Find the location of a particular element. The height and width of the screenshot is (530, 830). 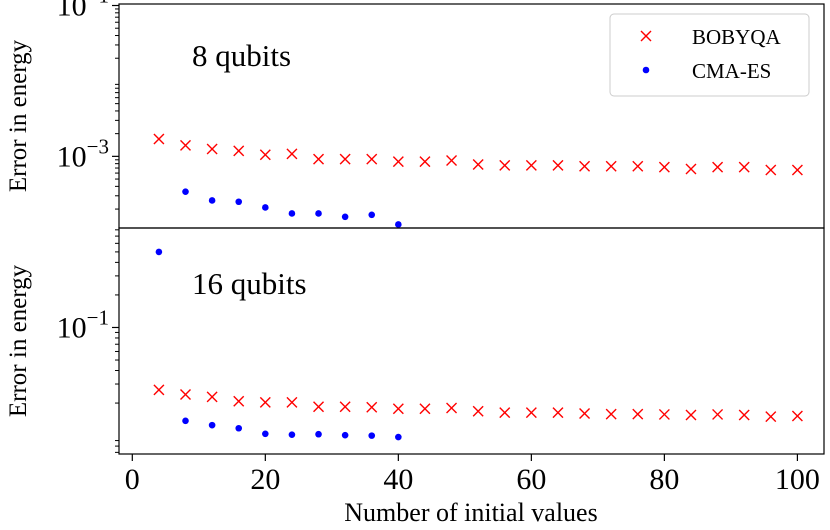

x-tick-label: 40 is located at coordinates (398, 479).